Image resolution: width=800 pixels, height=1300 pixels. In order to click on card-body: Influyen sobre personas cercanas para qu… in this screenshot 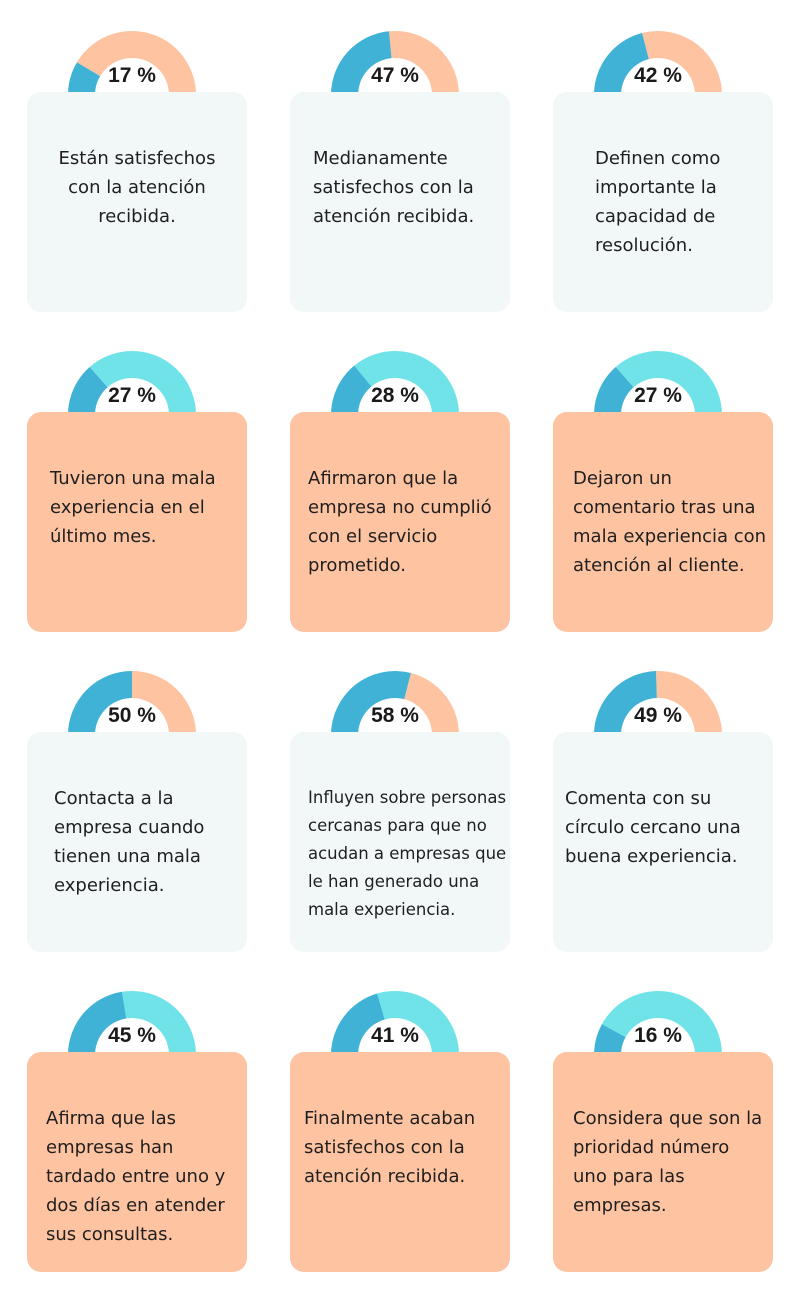, I will do `click(400, 842)`.